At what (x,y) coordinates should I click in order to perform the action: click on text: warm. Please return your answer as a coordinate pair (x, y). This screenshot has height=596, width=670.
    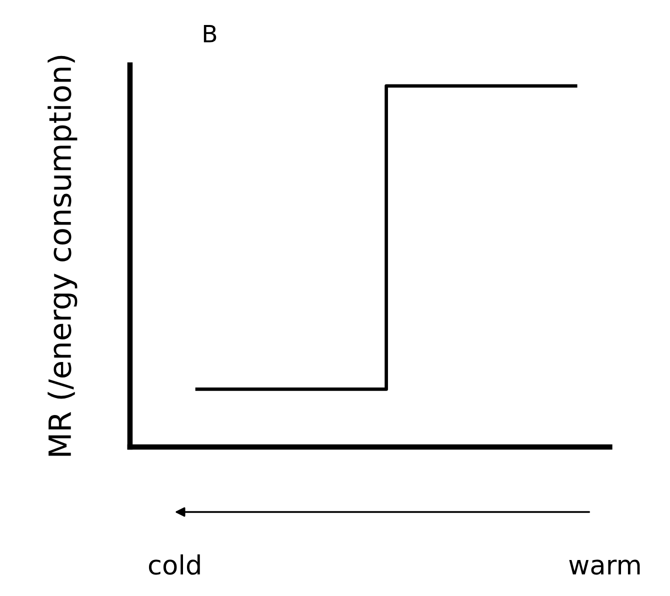
    Looking at the image, I should click on (604, 567).